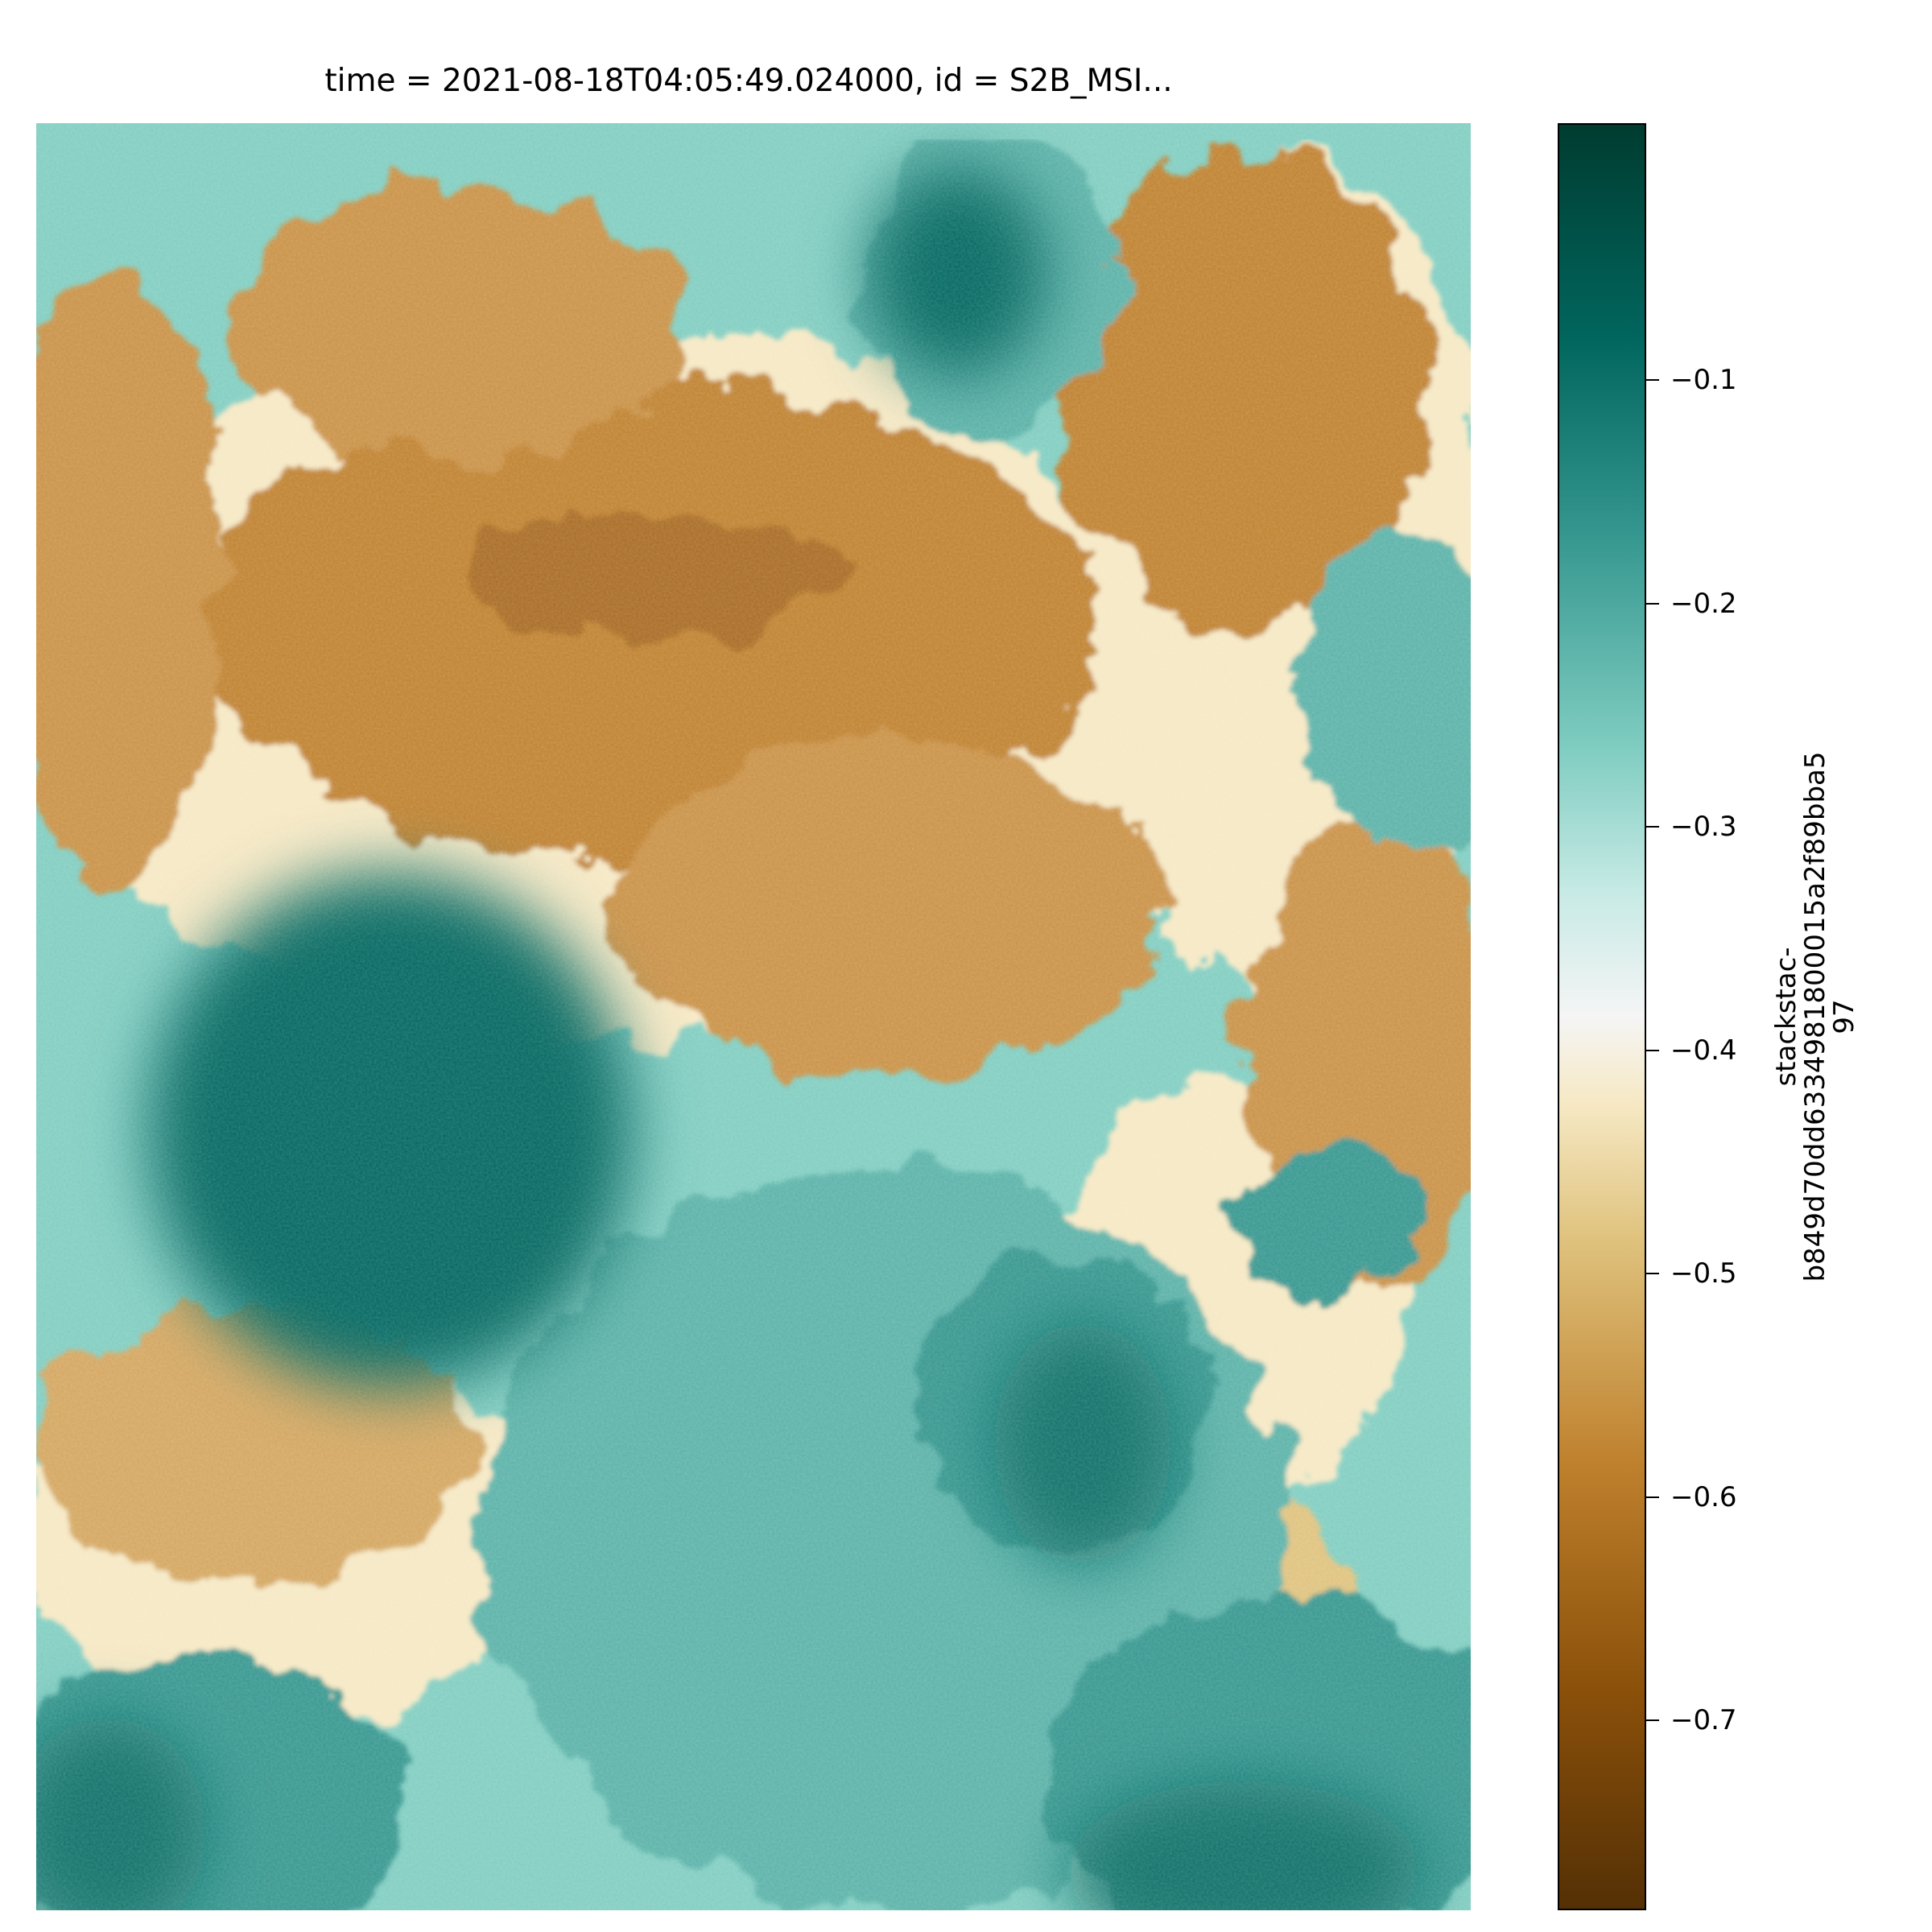 The height and width of the screenshot is (1932, 1932). What do you see at coordinates (1602, 1016) in the screenshot?
I see `colorbar` at bounding box center [1602, 1016].